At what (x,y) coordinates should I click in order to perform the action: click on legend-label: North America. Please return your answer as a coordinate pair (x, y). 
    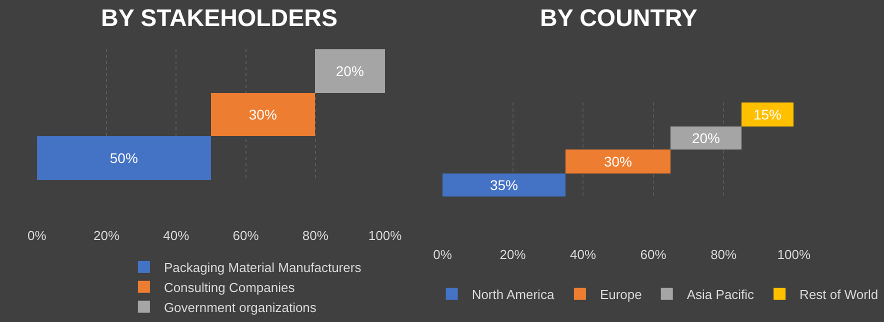
    Looking at the image, I should click on (513, 294).